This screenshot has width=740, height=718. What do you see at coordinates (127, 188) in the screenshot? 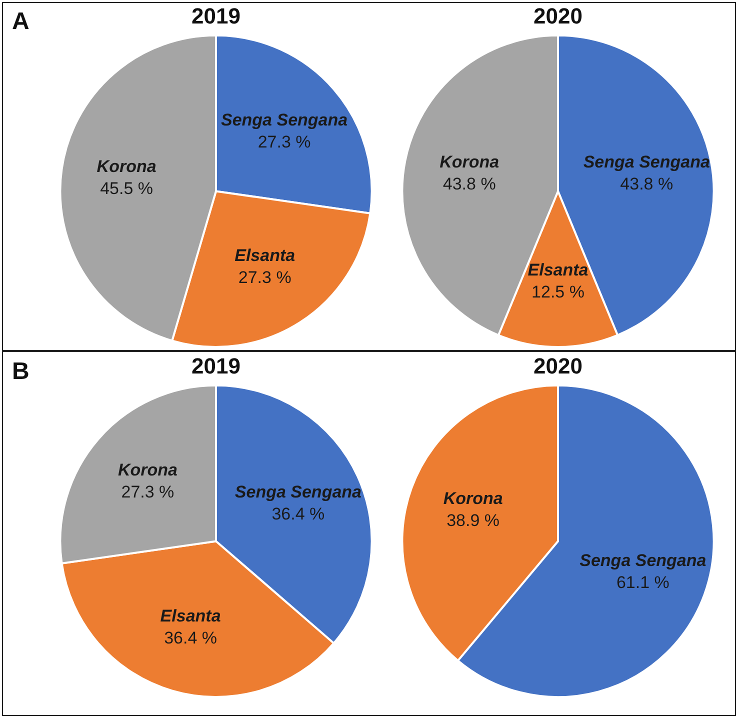
I see `data-label: 45.5 %` at bounding box center [127, 188].